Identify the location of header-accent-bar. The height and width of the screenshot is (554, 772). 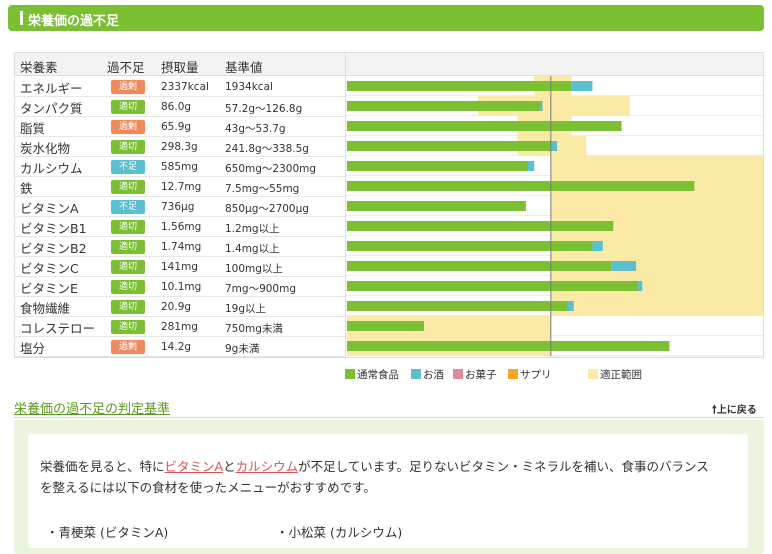
(21, 18).